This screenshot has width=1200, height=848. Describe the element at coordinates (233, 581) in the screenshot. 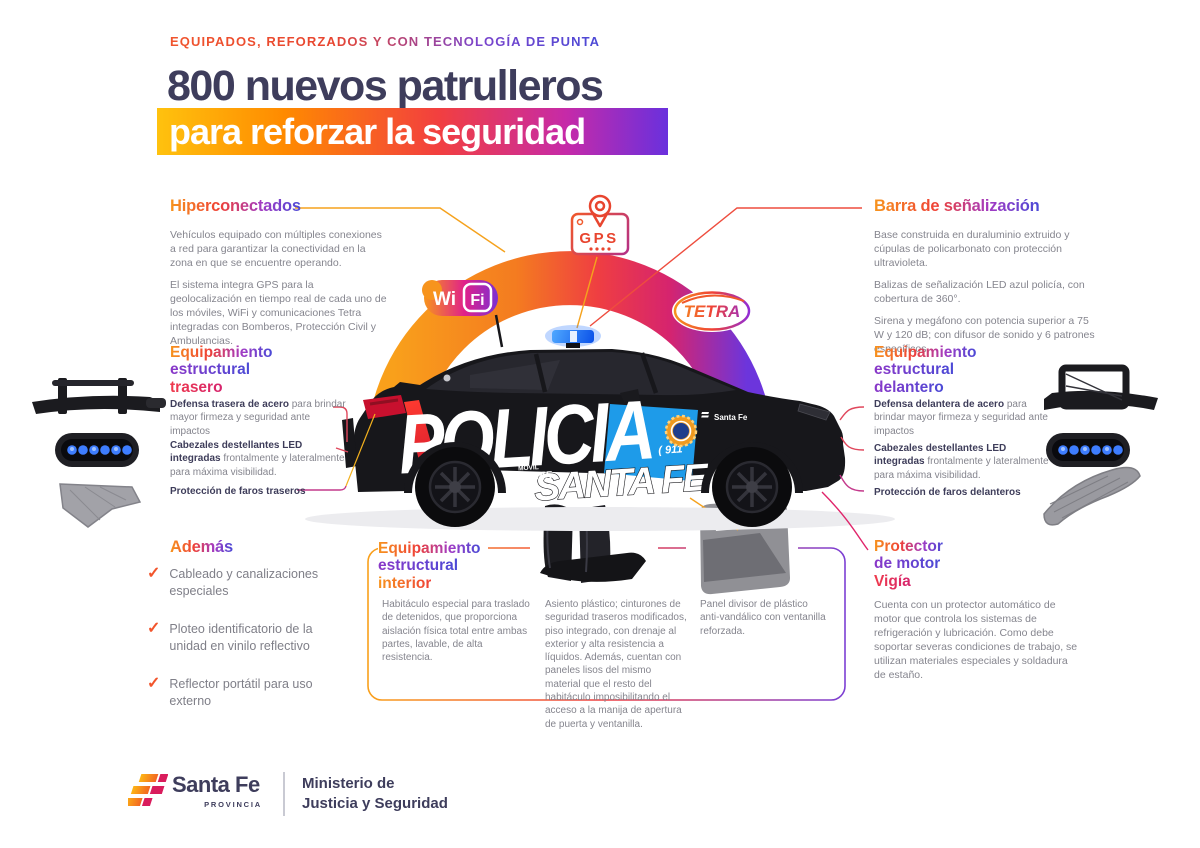

I see `ademas-item-1: ✓ Cableado y canalizaciones especiales` at that location.